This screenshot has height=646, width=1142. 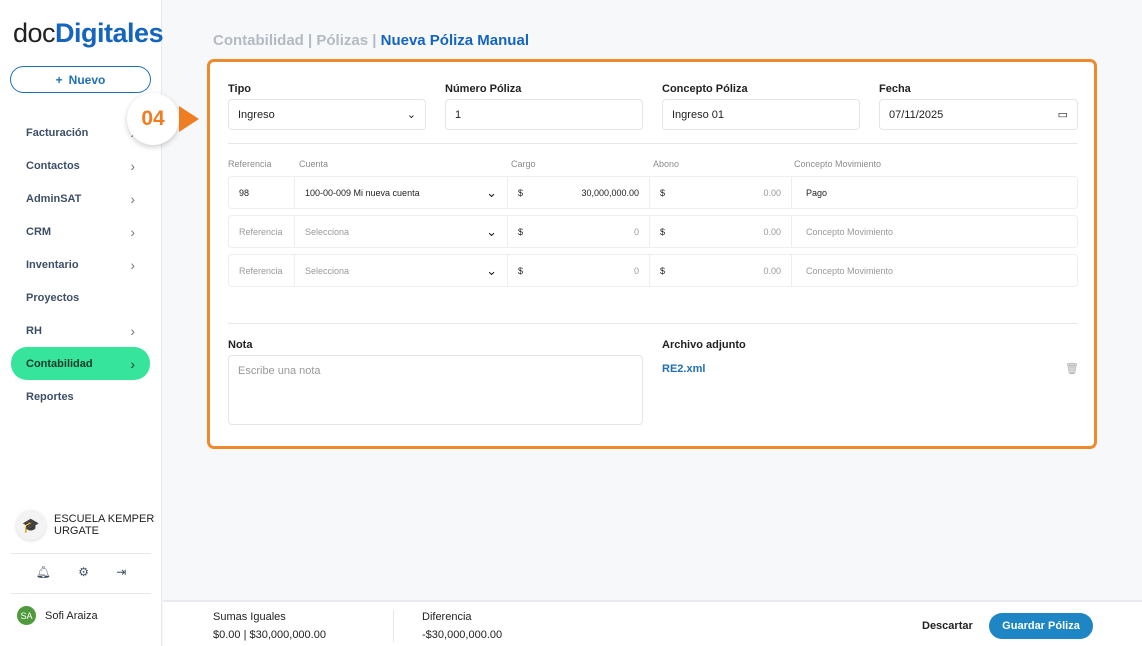 I want to click on save-poliza-button: Guardar Póliza, so click(x=1041, y=626).